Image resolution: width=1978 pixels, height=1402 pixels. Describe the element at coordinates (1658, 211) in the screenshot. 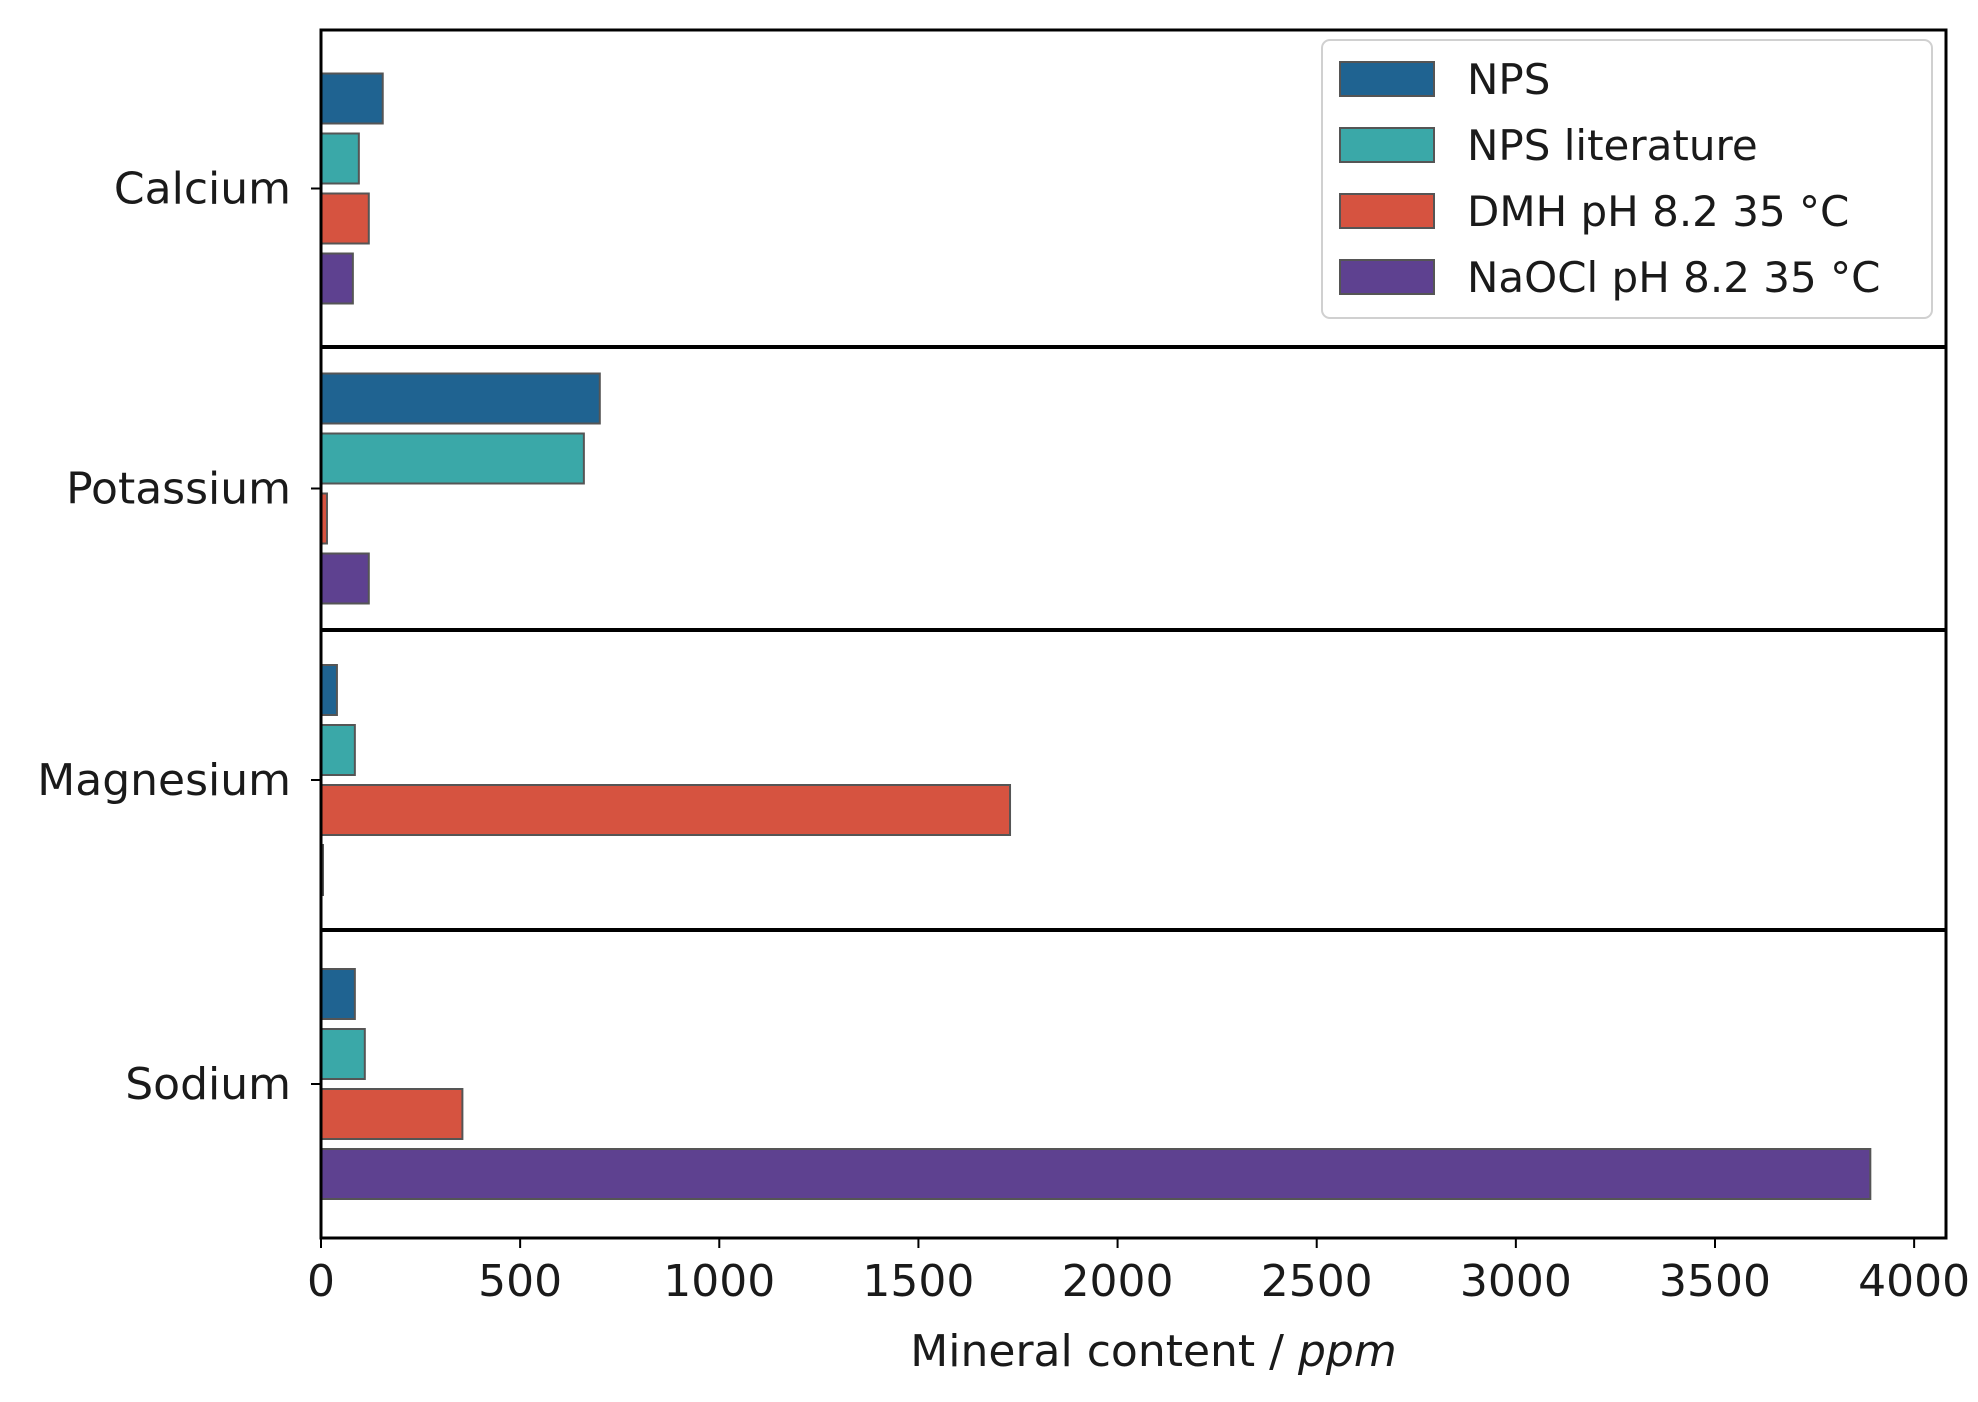

I see `legend-label-3: DMH pH 8.2 35 °C` at that location.